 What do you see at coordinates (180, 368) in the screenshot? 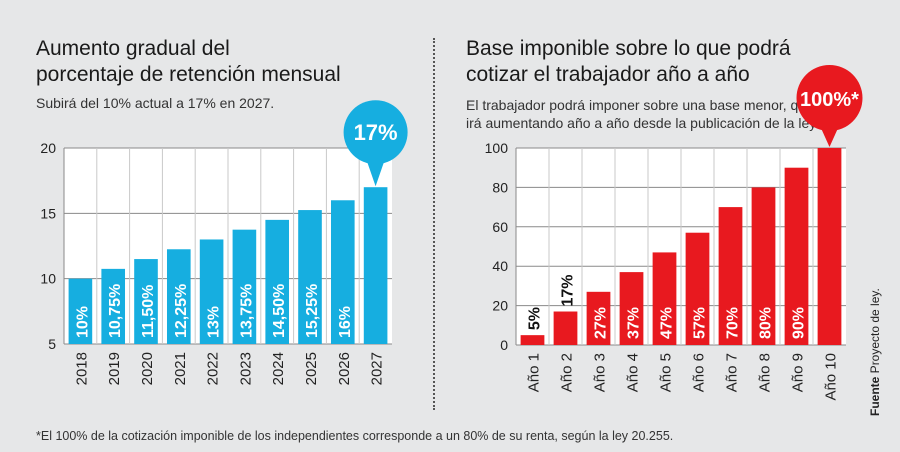
I see `left-category-label: 2021` at bounding box center [180, 368].